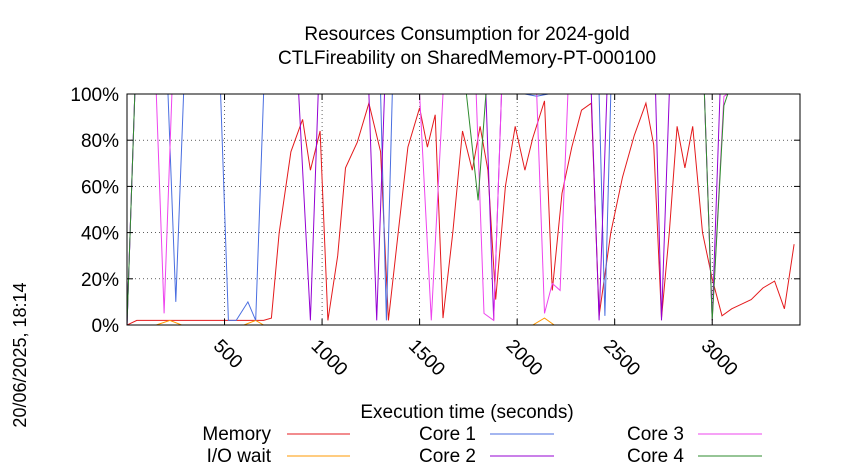  I want to click on x-tick-label: 1000, so click(329, 358).